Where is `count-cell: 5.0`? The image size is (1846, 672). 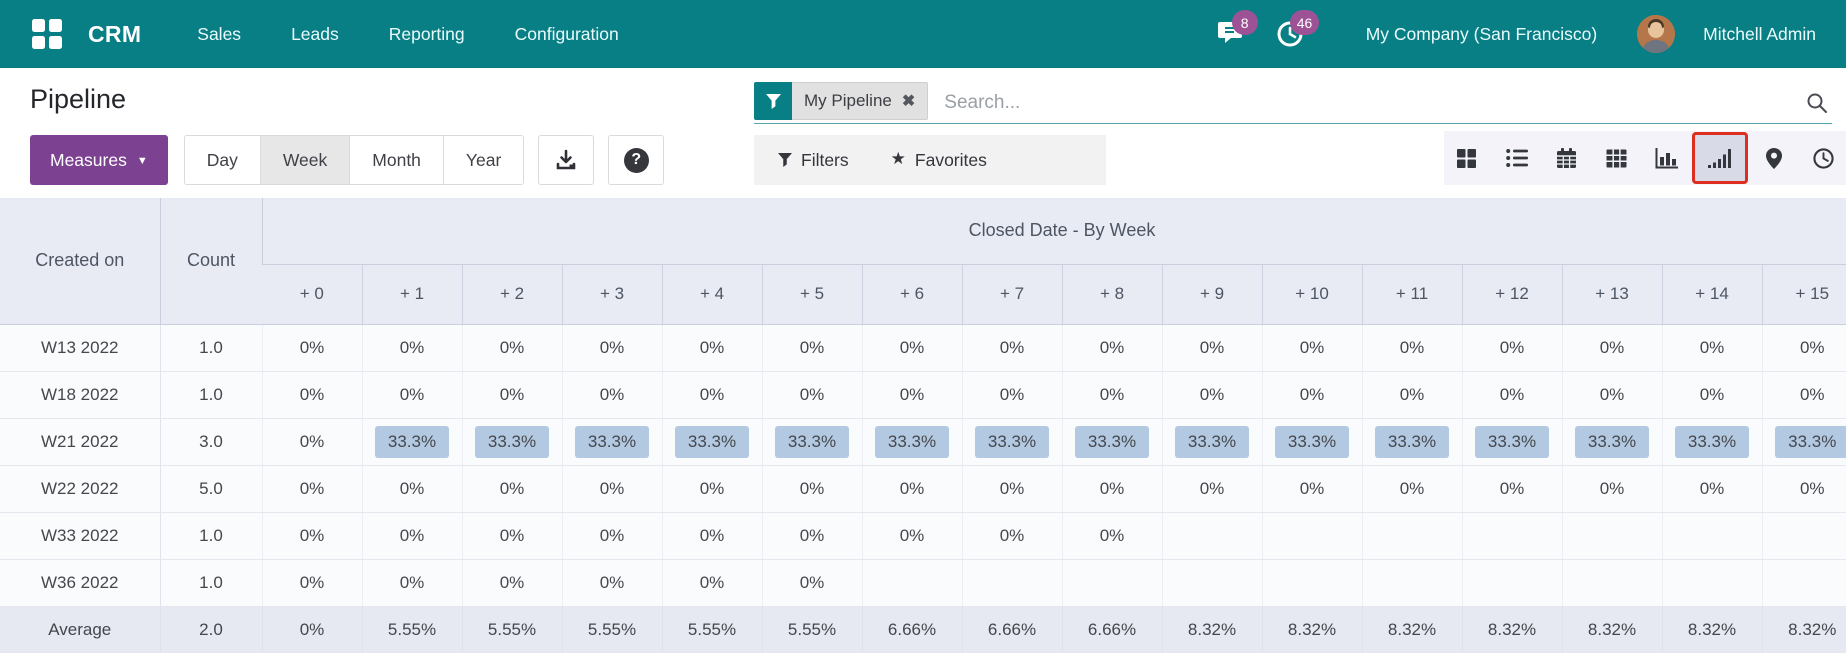
count-cell: 5.0 is located at coordinates (210, 489).